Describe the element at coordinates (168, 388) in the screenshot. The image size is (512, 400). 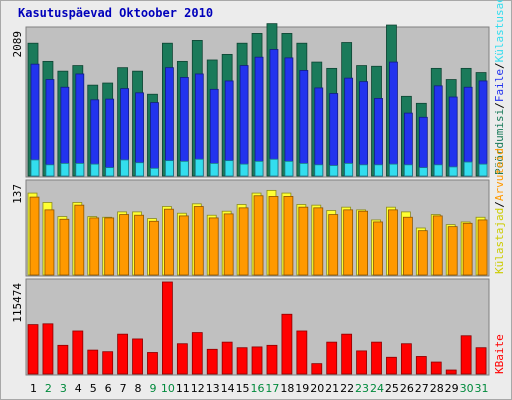
I see `x-tick-label: 10` at that location.